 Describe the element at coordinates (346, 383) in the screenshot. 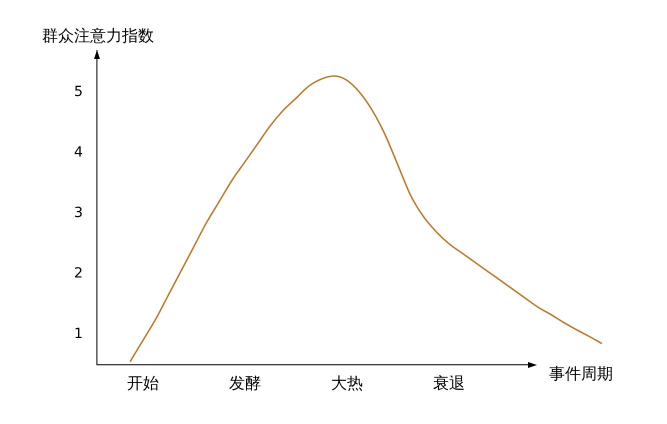

I see `x-tick-label: 大热` at that location.